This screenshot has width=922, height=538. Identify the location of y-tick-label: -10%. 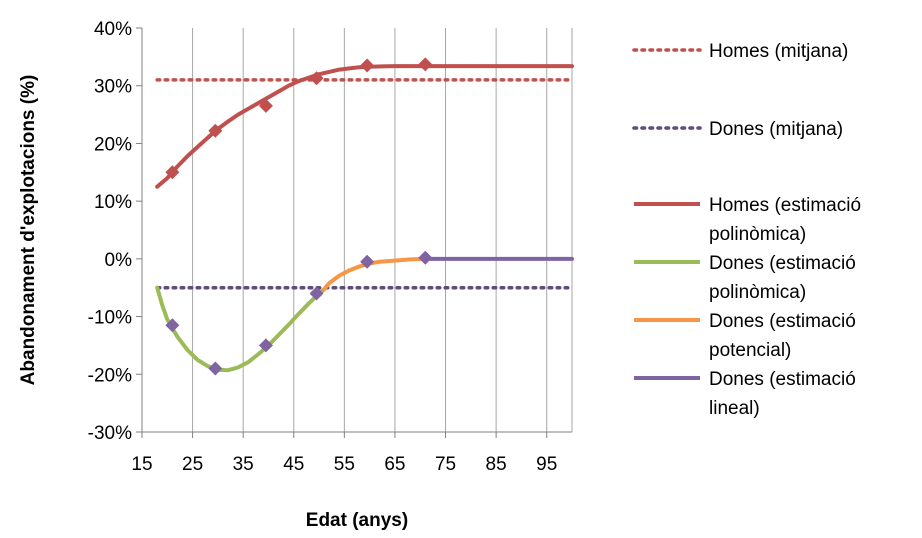
(110, 318).